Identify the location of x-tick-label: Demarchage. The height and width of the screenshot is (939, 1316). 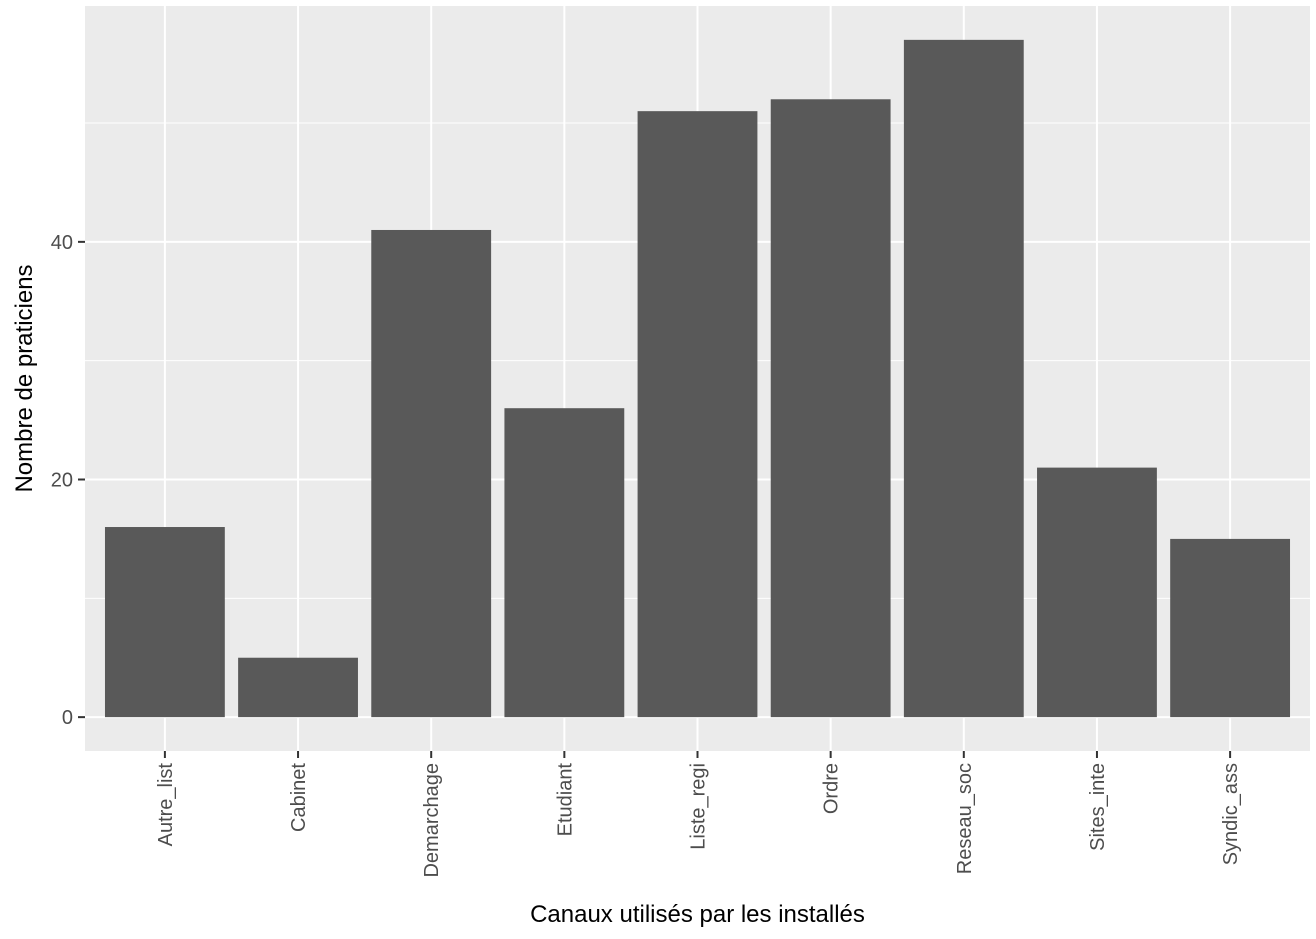
(432, 820).